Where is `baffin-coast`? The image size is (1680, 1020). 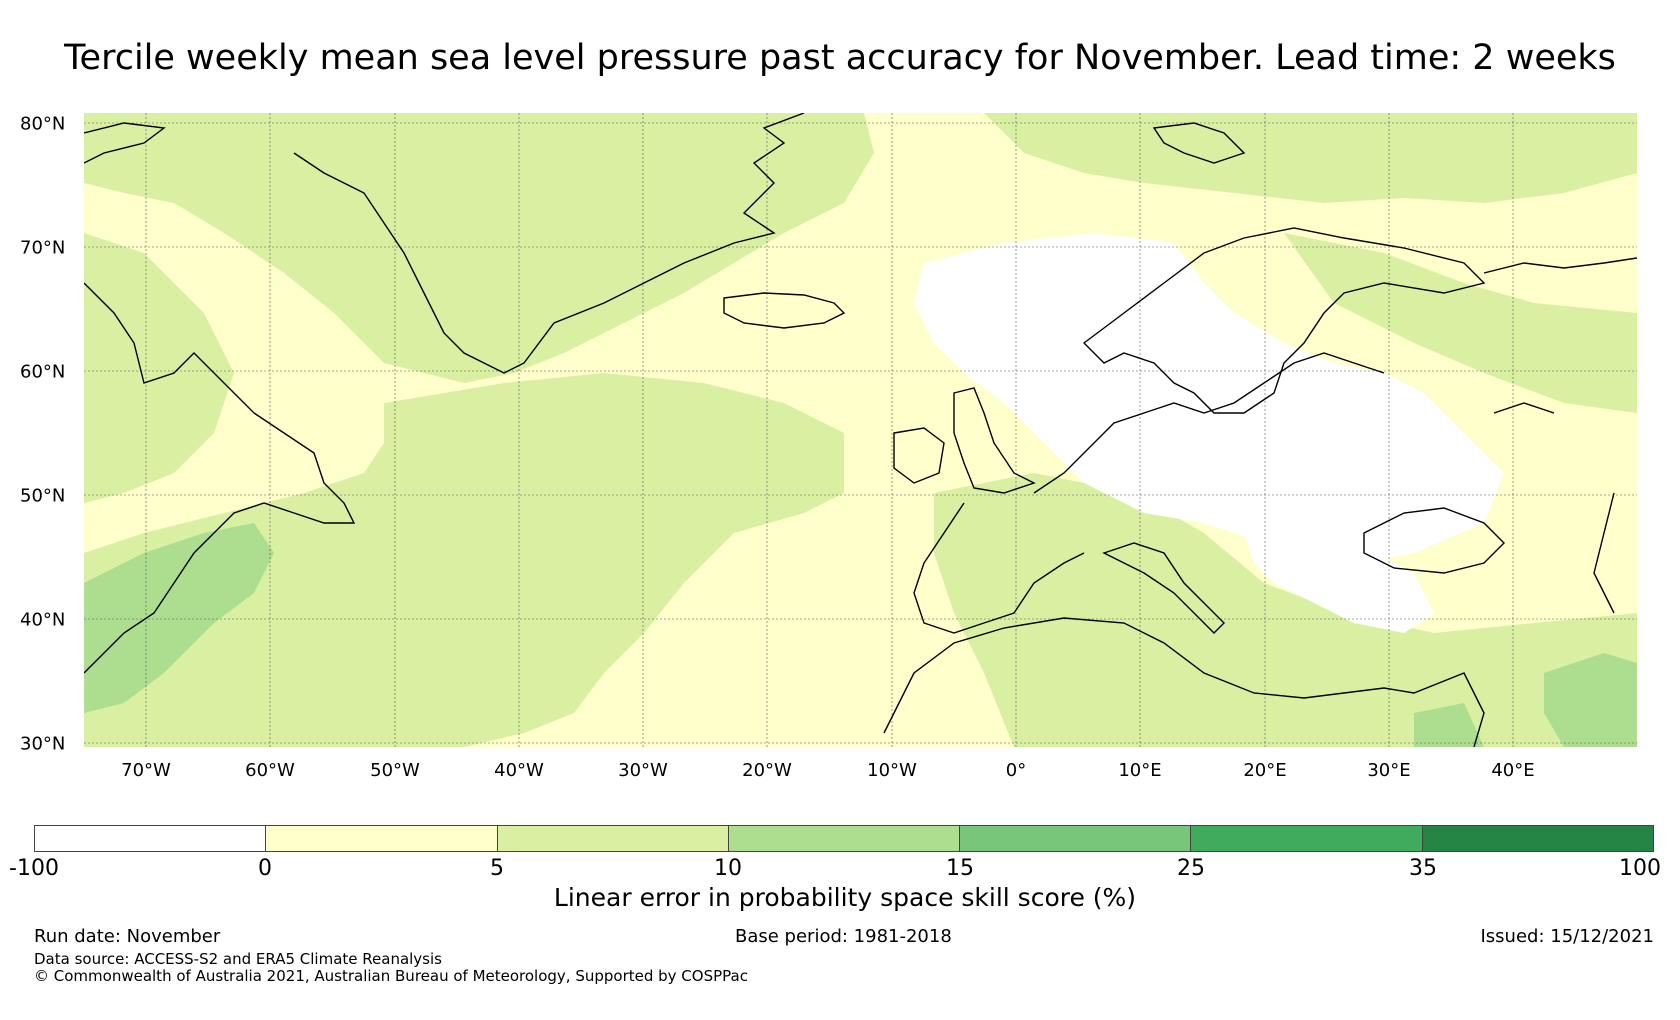
baffin-coast is located at coordinates (125, 143).